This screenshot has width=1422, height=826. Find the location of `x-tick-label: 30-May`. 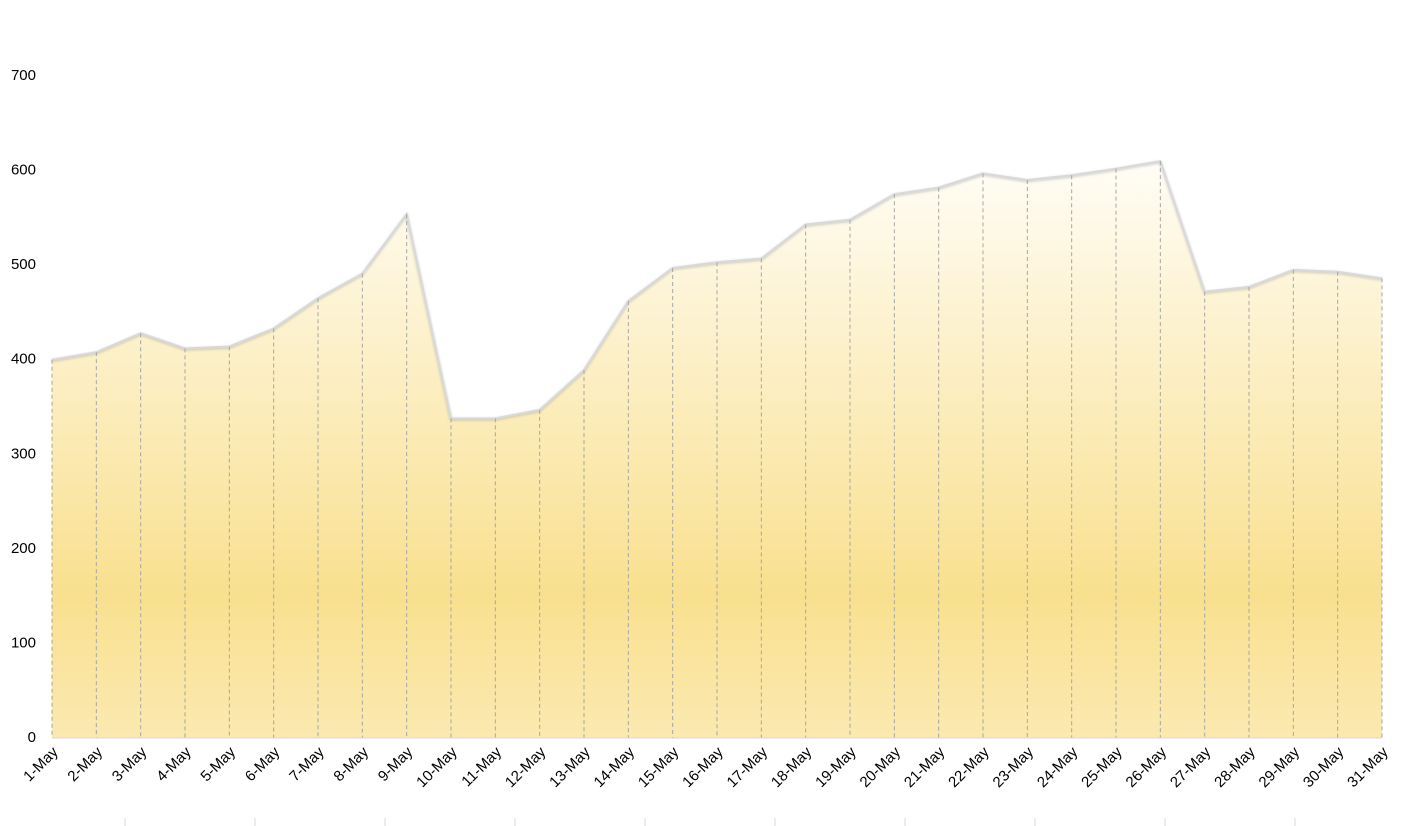

x-tick-label: 30-May is located at coordinates (1324, 767).